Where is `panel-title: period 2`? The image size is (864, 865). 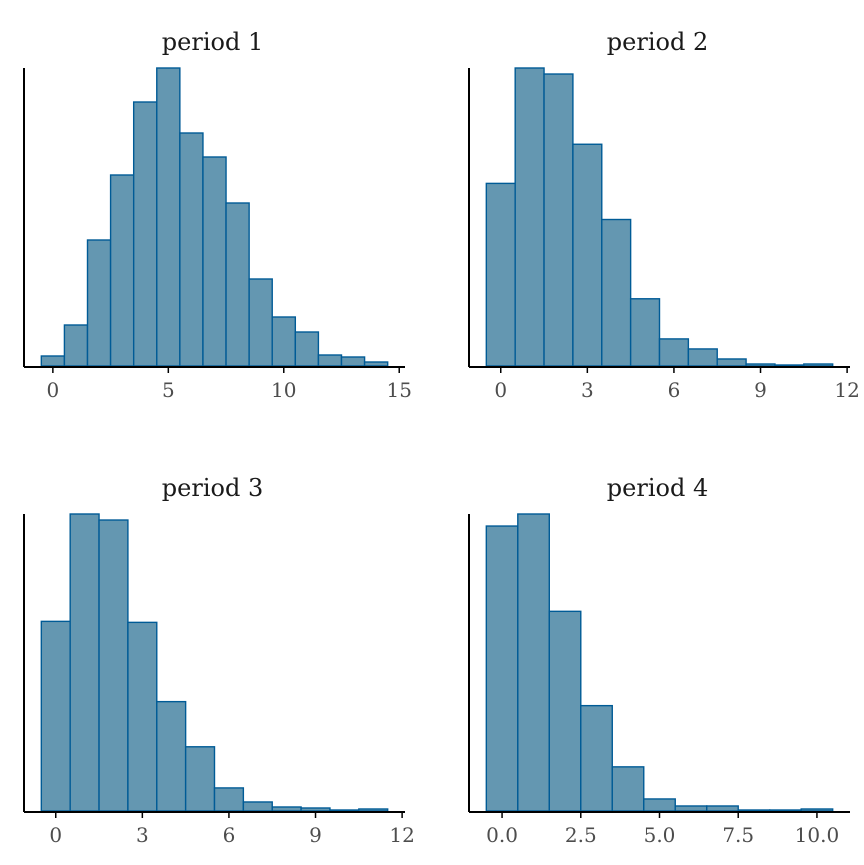 panel-title: period 2 is located at coordinates (657, 42).